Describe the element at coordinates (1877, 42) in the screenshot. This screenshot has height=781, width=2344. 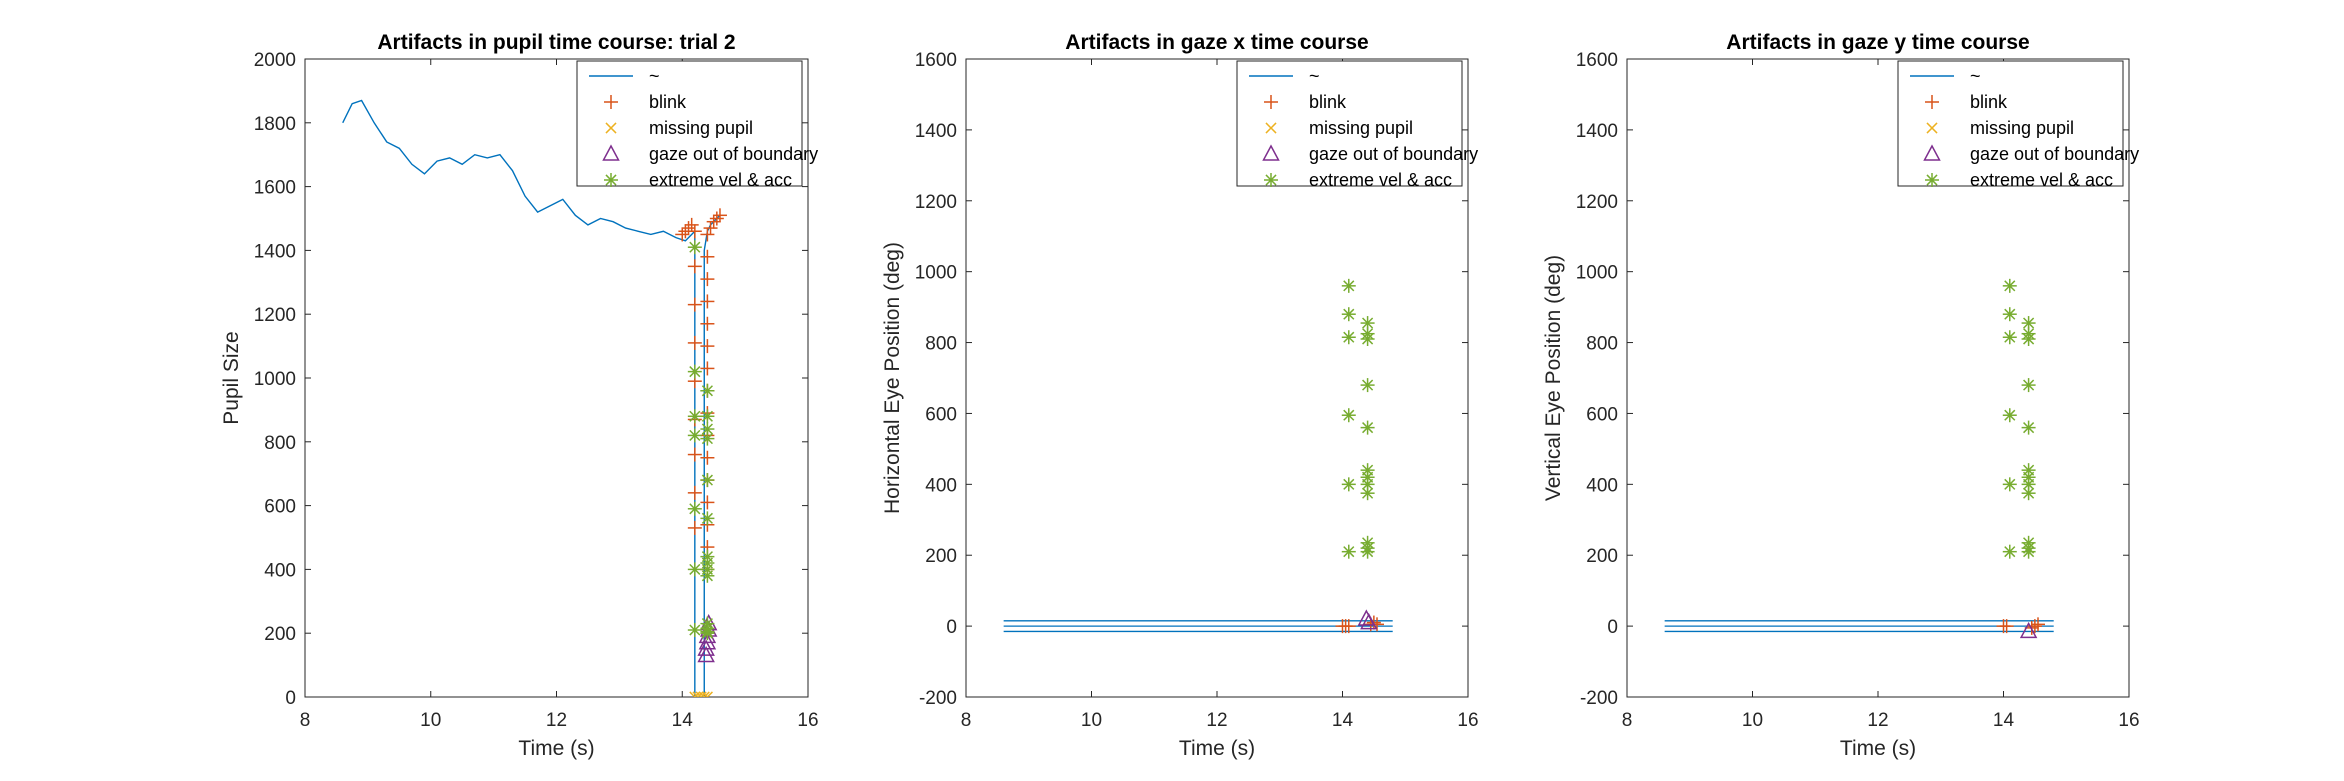
I see `chart-title: Artifacts in gaze y time course` at that location.